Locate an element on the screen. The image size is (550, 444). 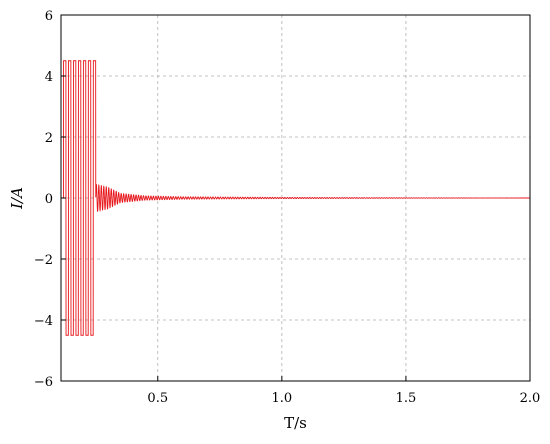
x-tick-label: 2.0 is located at coordinates (530, 398).